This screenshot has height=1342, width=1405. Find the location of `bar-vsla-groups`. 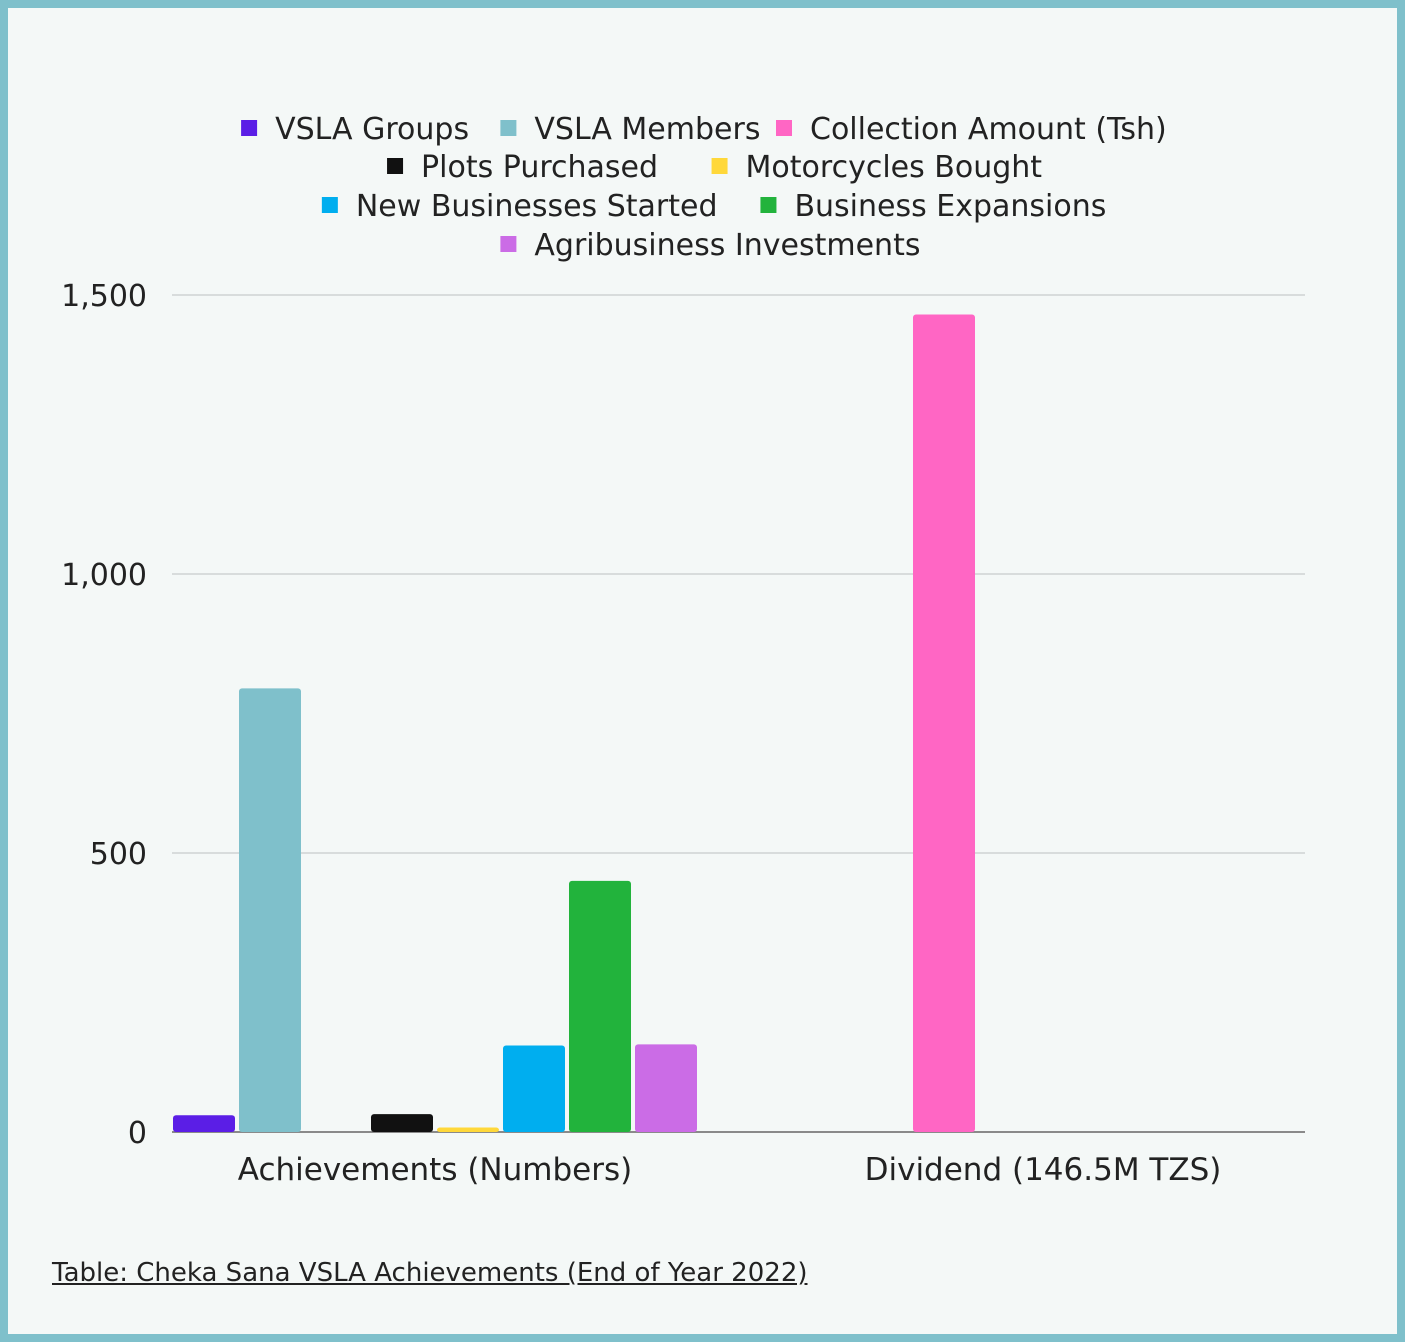

bar-vsla-groups is located at coordinates (204, 1123).